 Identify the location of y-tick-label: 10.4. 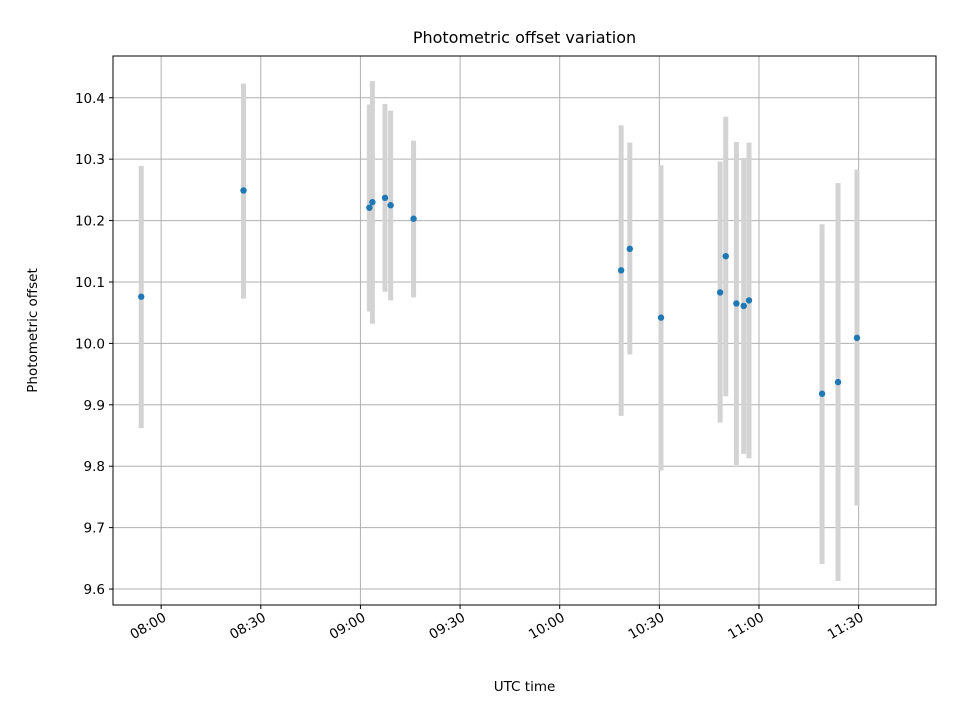
(90, 99).